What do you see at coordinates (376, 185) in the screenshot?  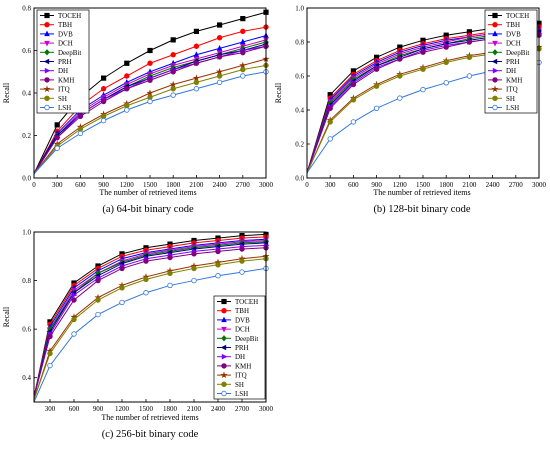 I see `x-tick-label: 900` at bounding box center [376, 185].